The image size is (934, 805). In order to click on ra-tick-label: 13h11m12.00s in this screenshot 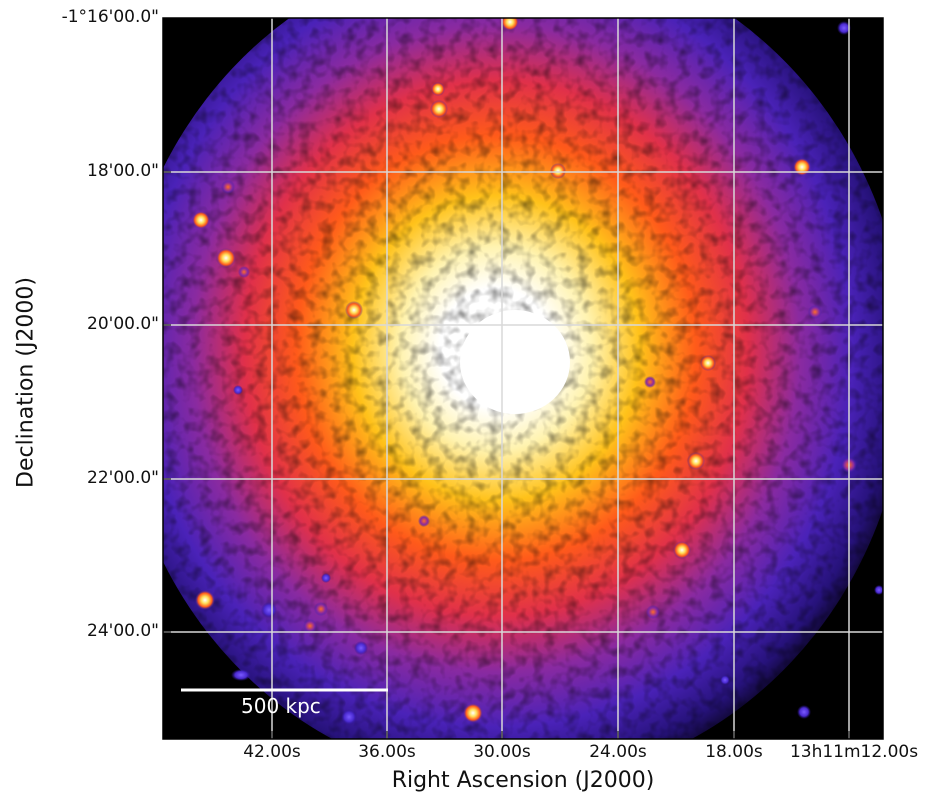, I will do `click(854, 752)`.